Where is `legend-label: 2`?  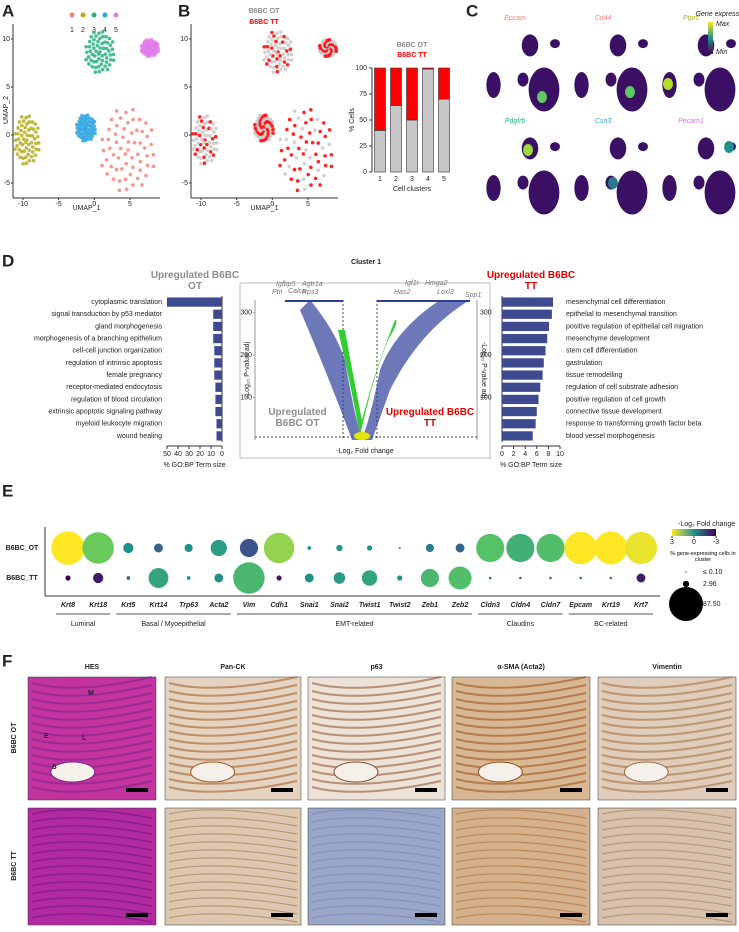 legend-label: 2 is located at coordinates (83, 30).